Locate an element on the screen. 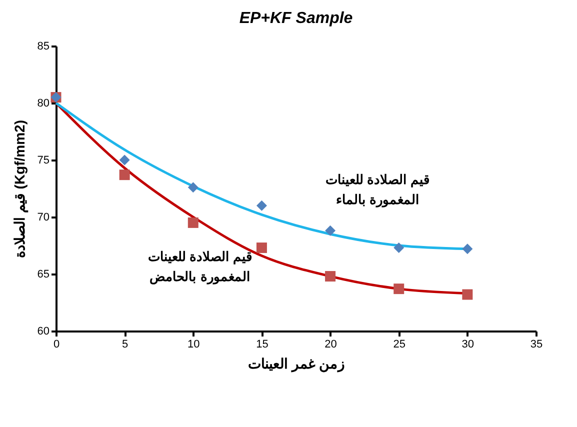  x-tick-label: 5 is located at coordinates (125, 344).